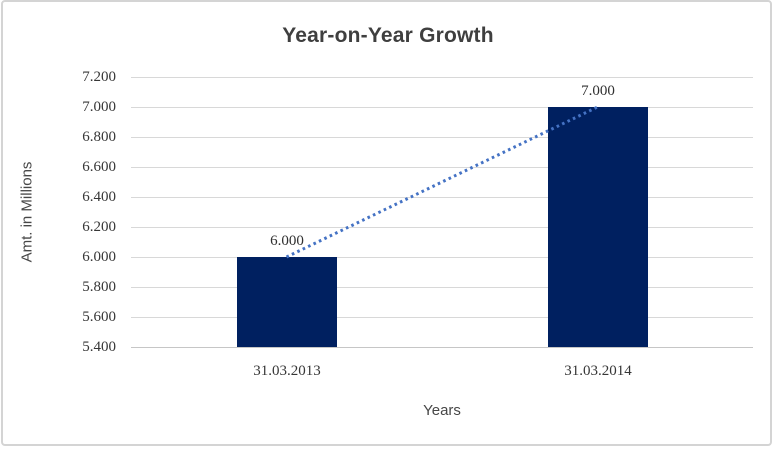  What do you see at coordinates (287, 371) in the screenshot?
I see `x-tick-label: 31.03.2013` at bounding box center [287, 371].